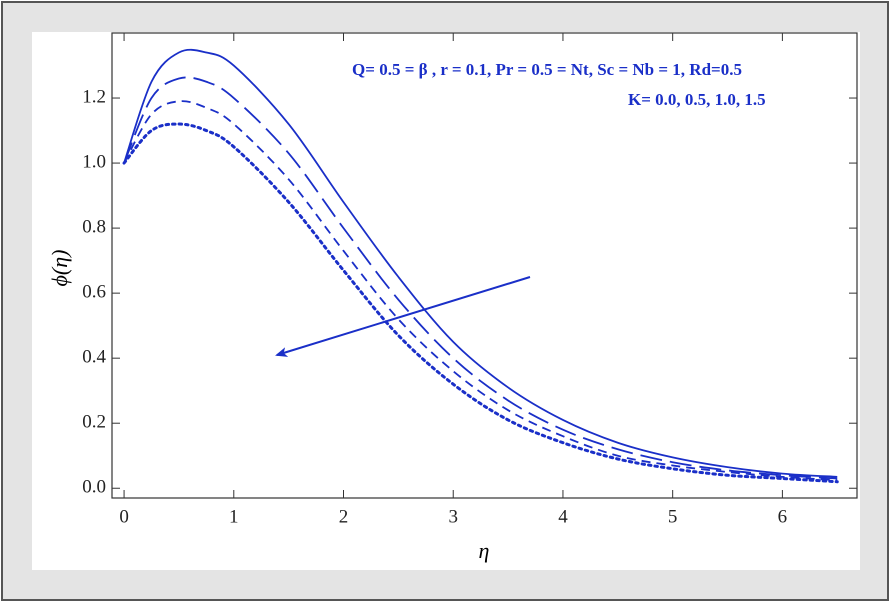 The height and width of the screenshot is (608, 891). I want to click on x-tick-label: 3, so click(453, 516).